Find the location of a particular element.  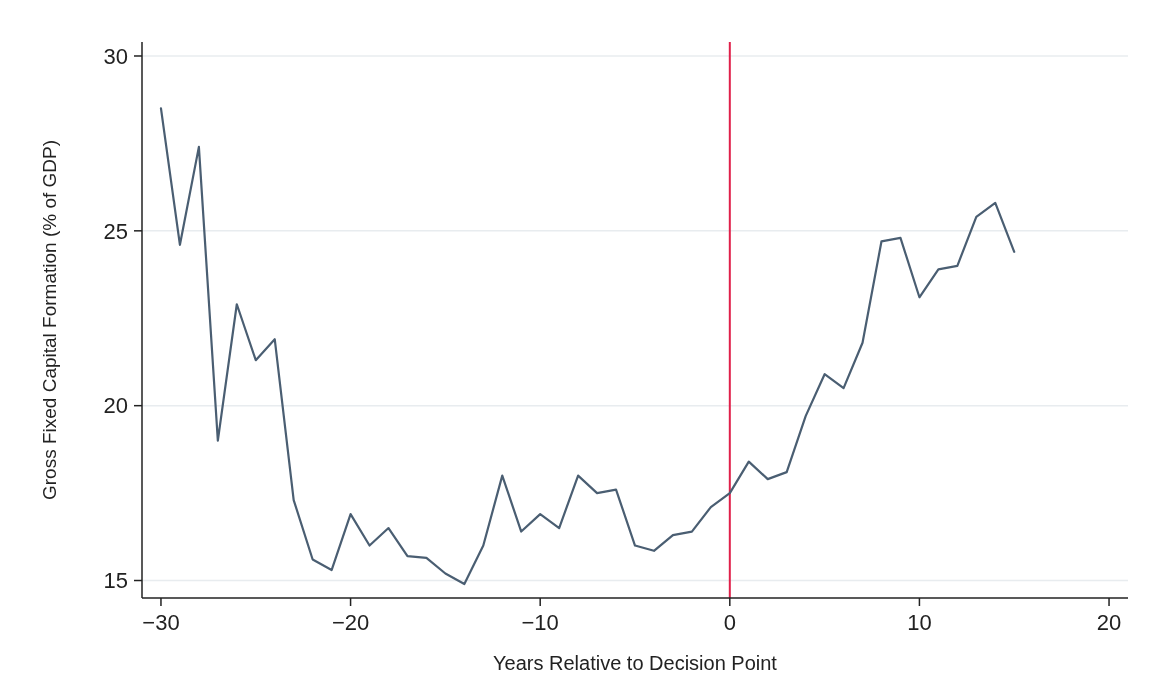

y-axis-title: Gross Fixed Capital Formation (% of GDP) is located at coordinates (49, 320).